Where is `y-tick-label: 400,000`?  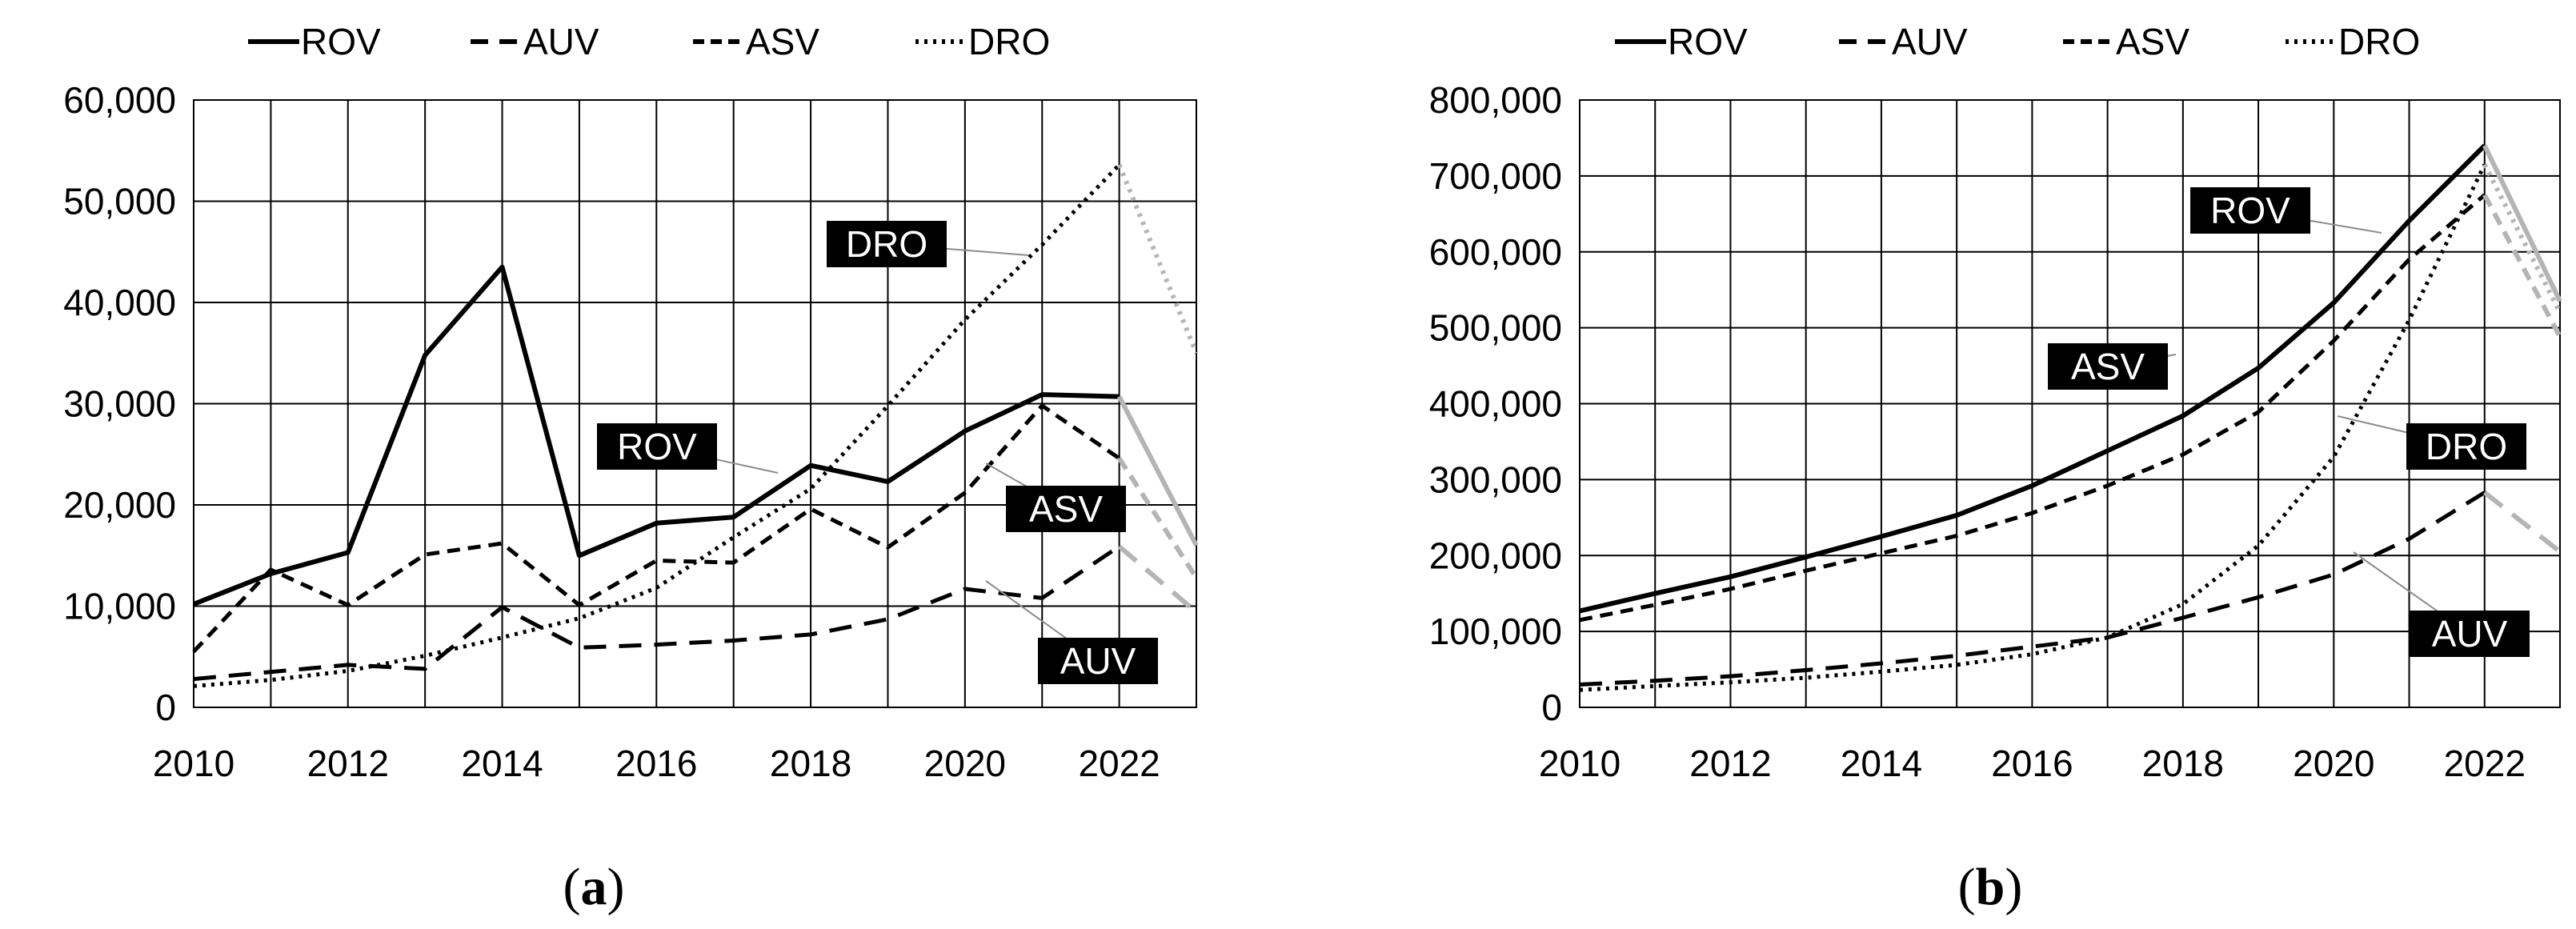 y-tick-label: 400,000 is located at coordinates (1495, 404).